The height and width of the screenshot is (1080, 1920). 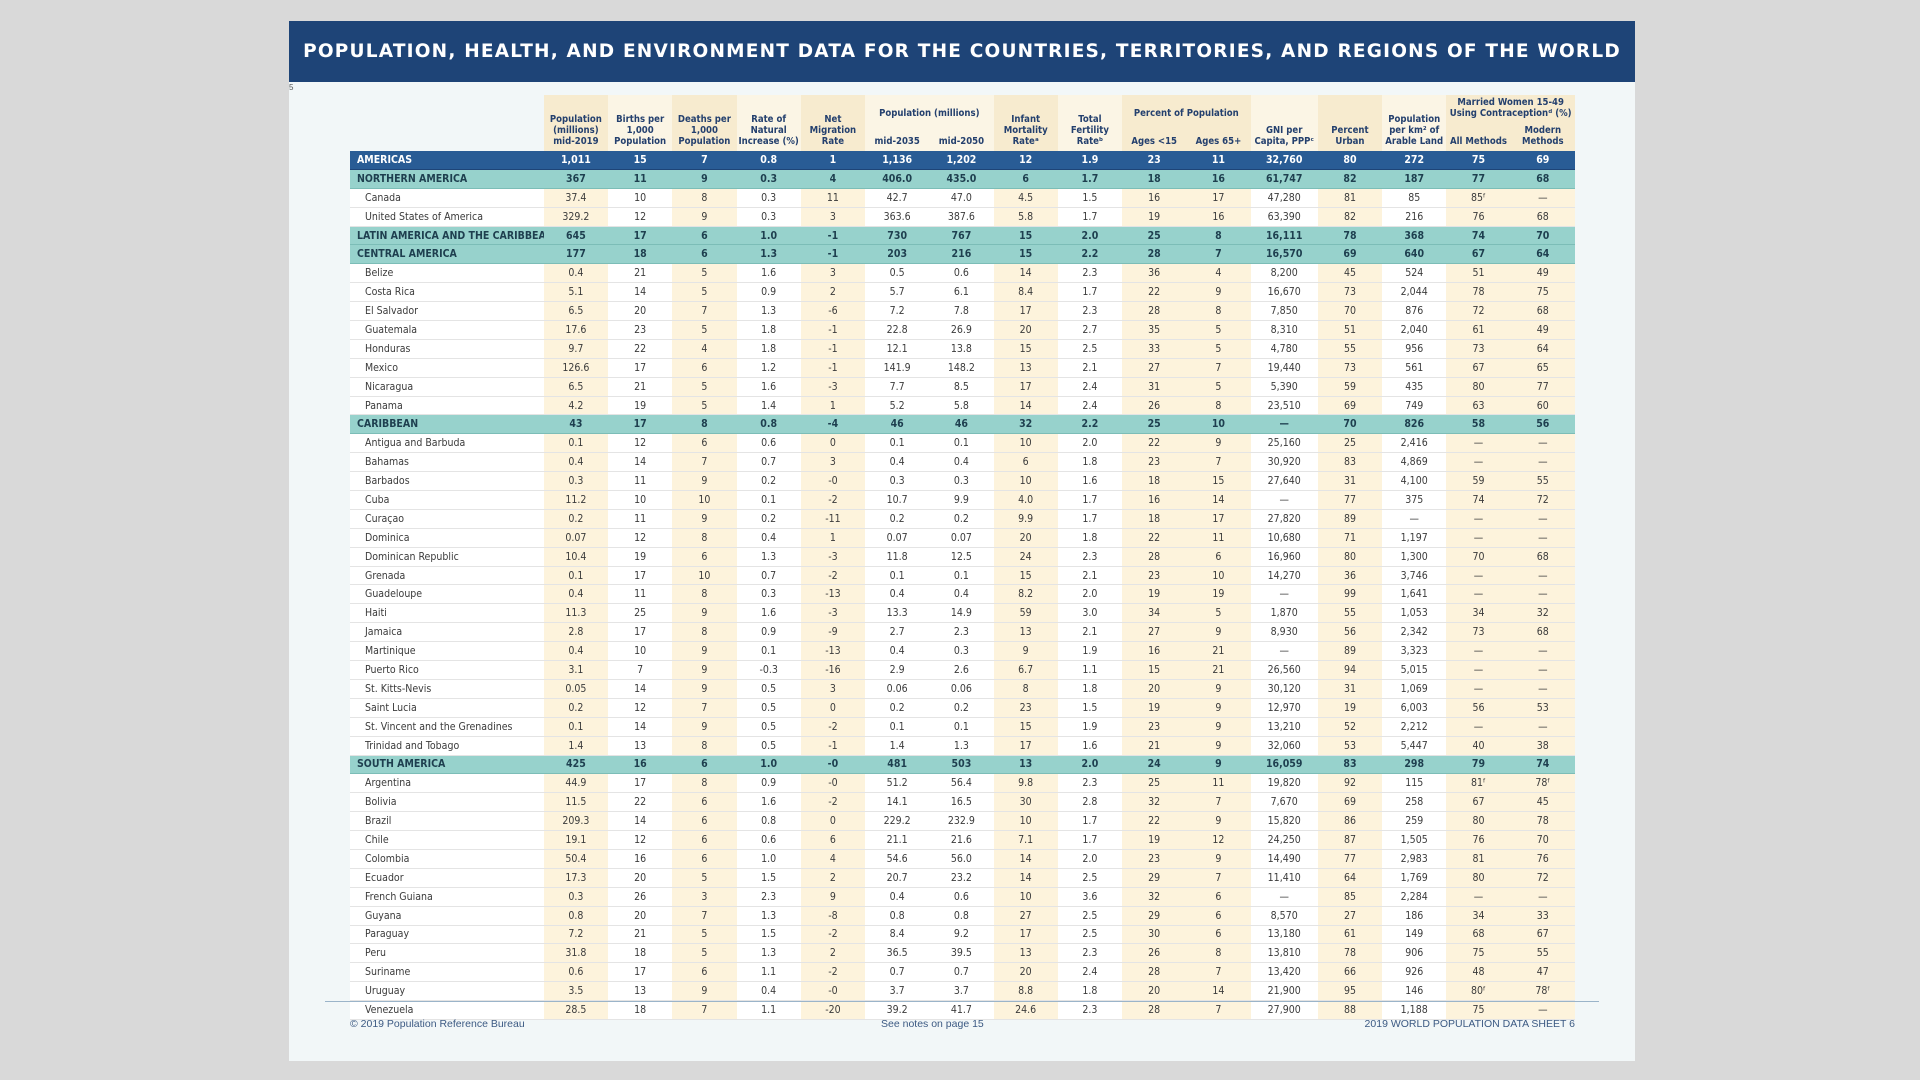 I want to click on table-cell: 0.9, so click(x=768, y=783).